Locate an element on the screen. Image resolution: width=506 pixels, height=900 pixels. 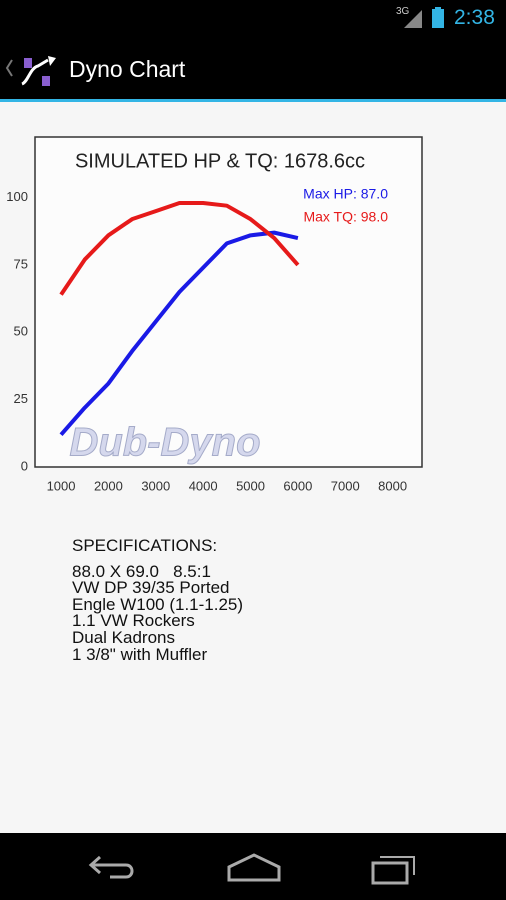
app-icon is located at coordinates (34, 73).